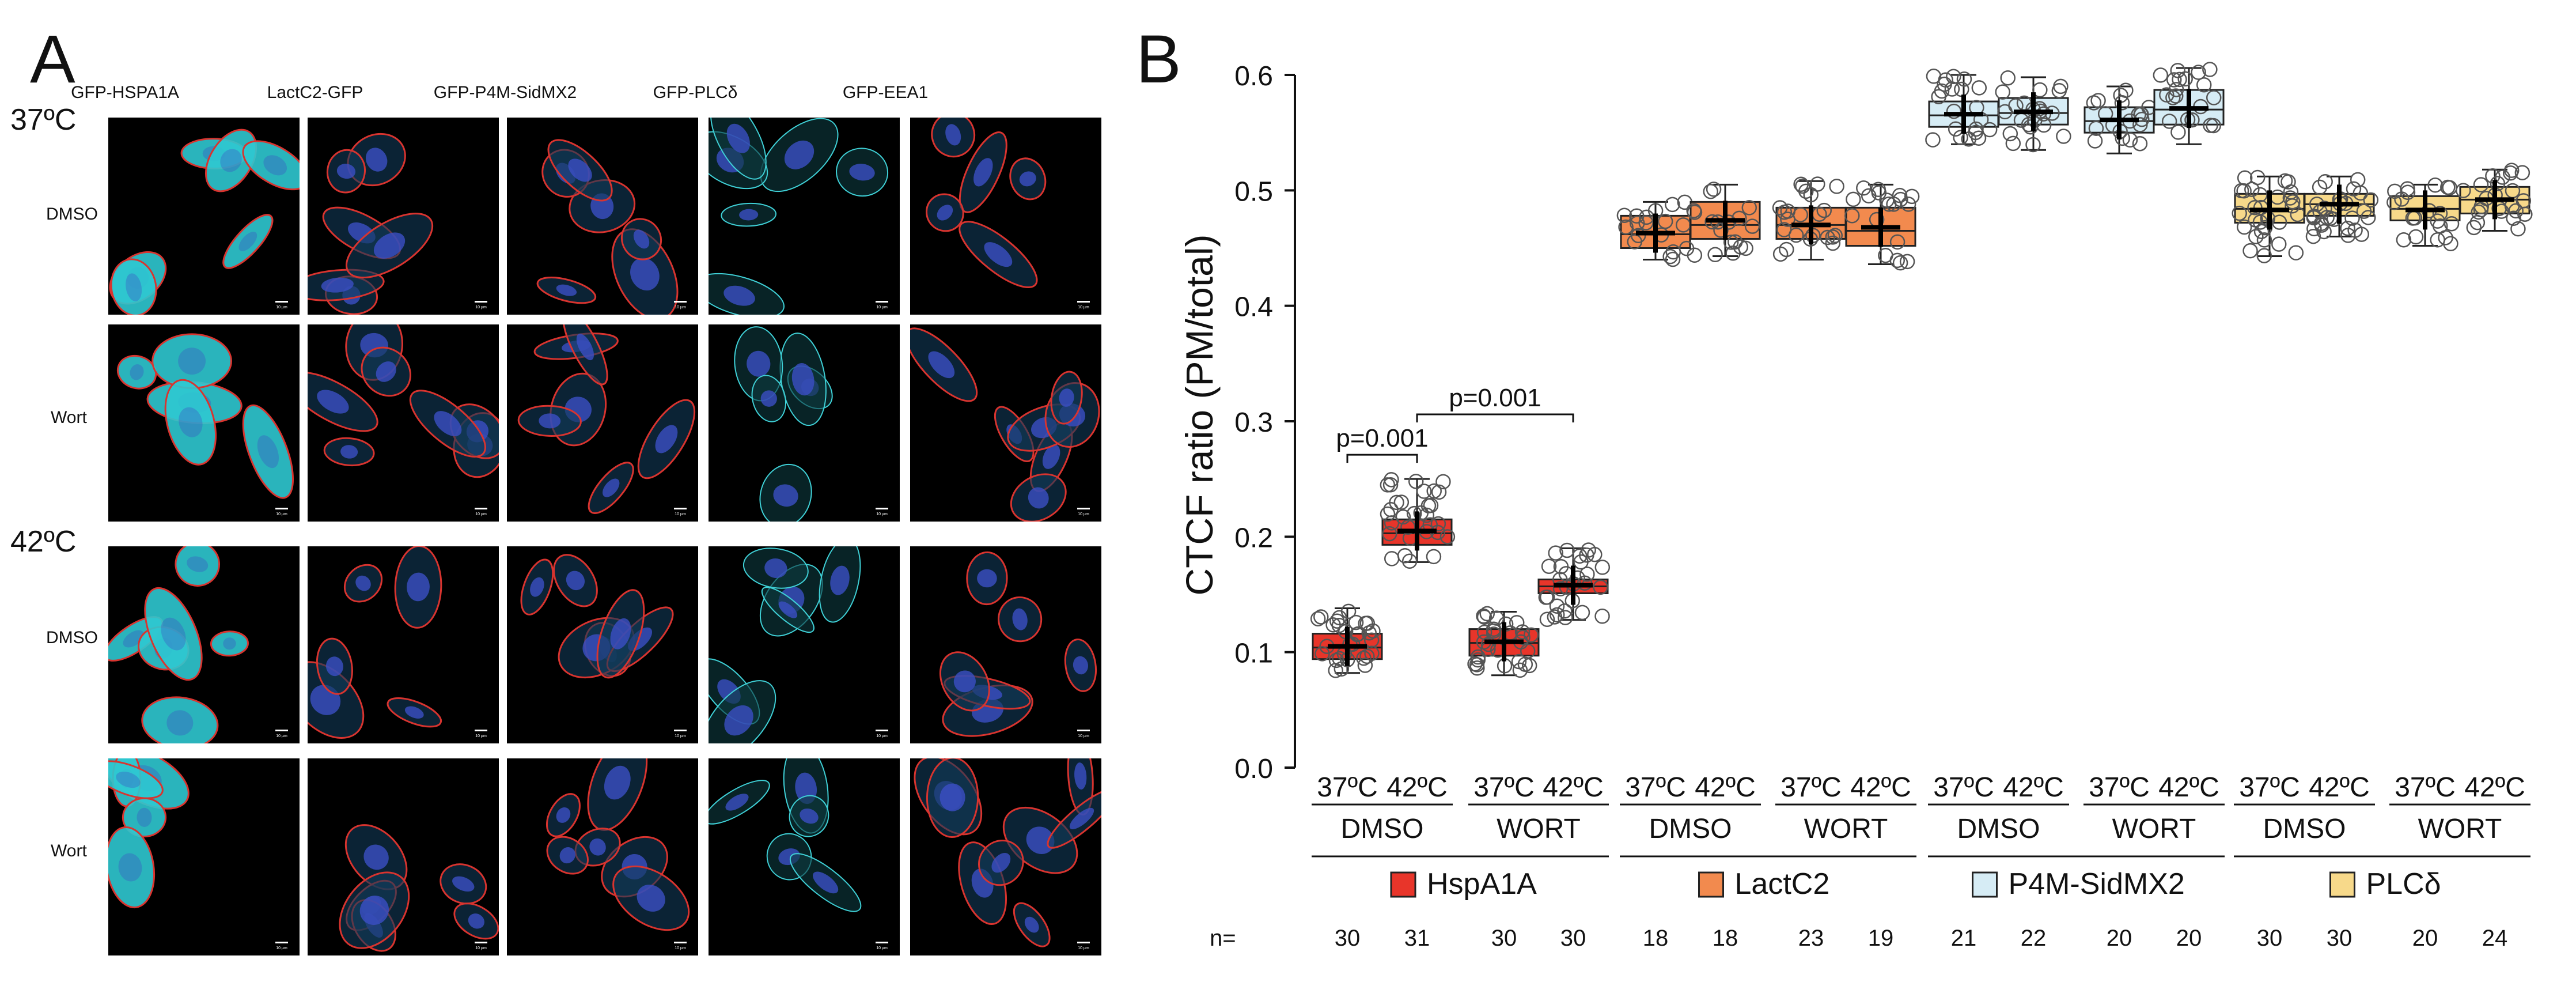  What do you see at coordinates (2460, 829) in the screenshot?
I see `treatment-label: WORT` at bounding box center [2460, 829].